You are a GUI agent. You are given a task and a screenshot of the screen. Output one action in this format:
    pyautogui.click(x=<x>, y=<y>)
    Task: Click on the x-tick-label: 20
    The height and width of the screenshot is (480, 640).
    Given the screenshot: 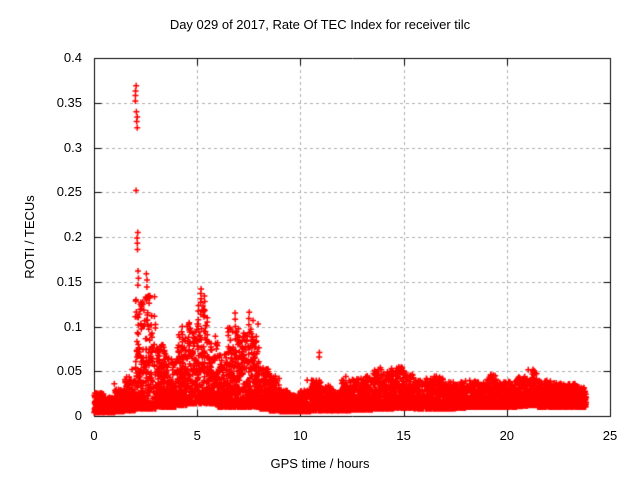 What is the action you would take?
    pyautogui.click(x=507, y=435)
    